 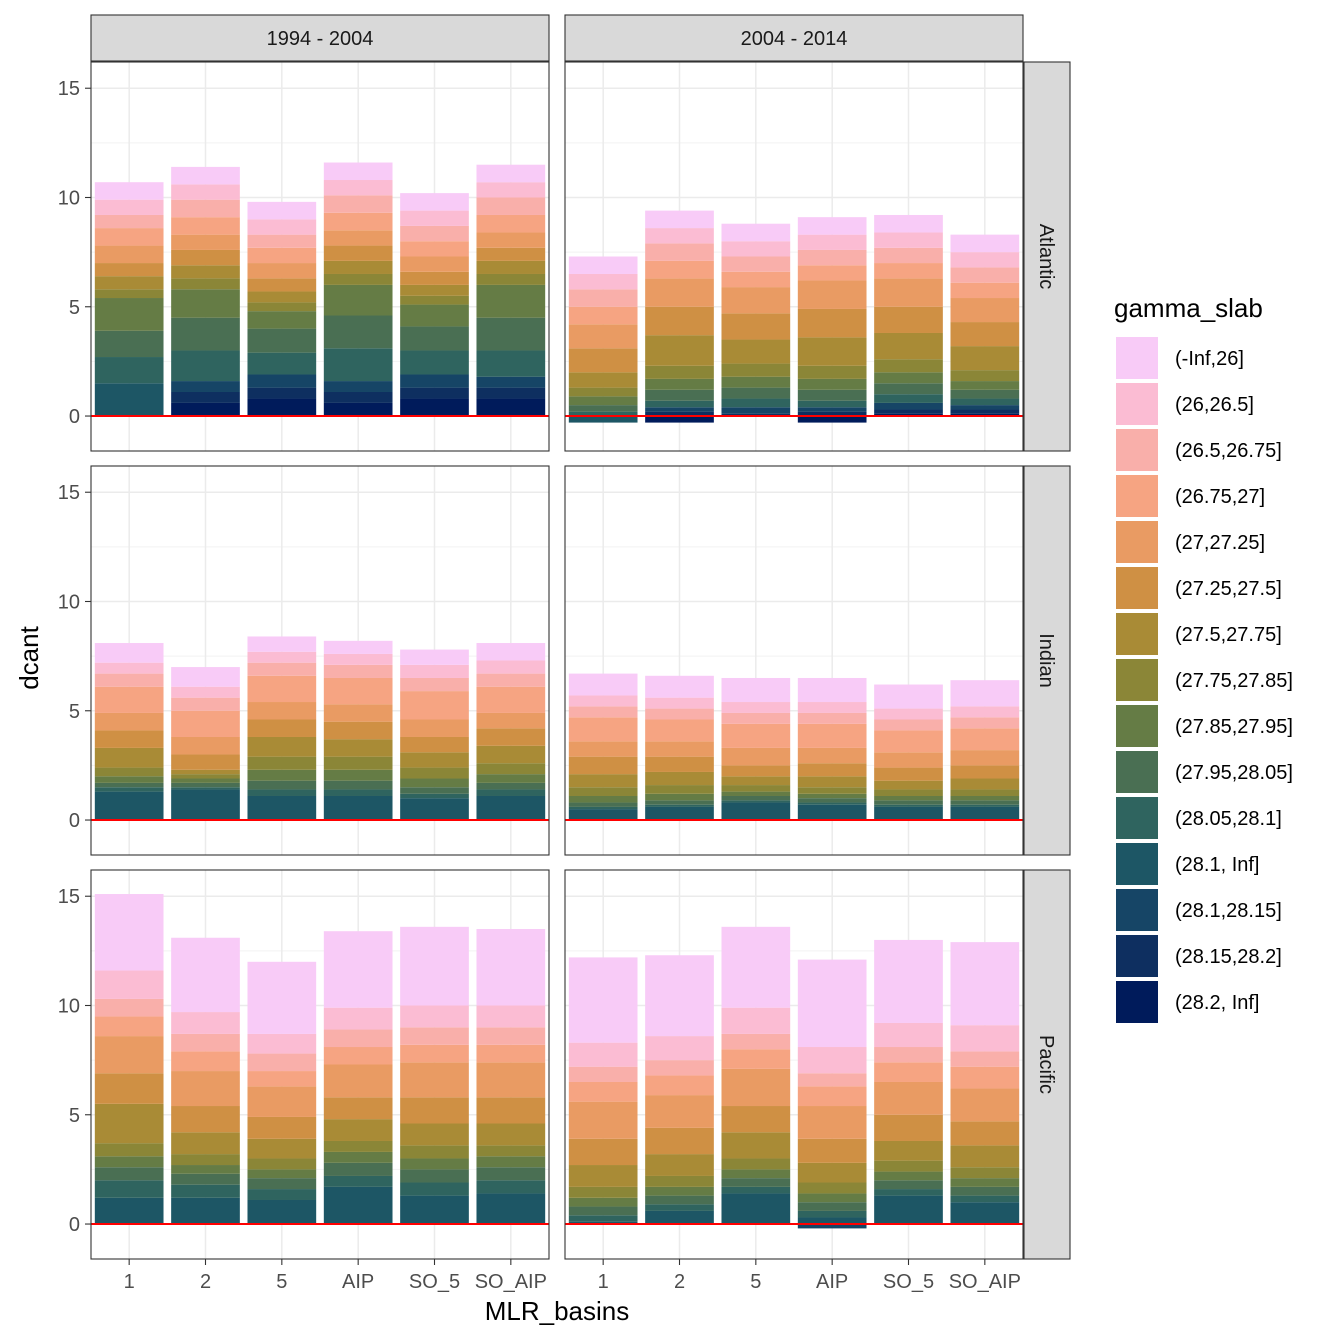 What do you see at coordinates (320, 660) in the screenshot?
I see `panel-background` at bounding box center [320, 660].